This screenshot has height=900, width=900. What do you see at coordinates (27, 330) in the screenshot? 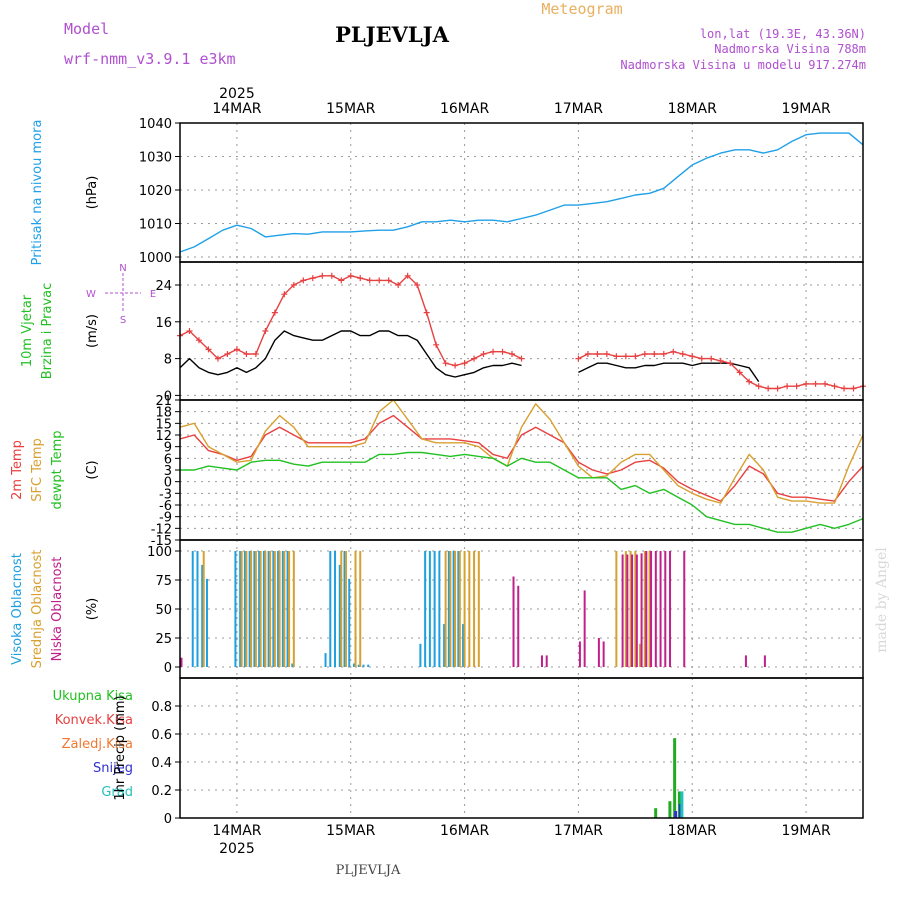
I see `ylabel-wind: 10m Vjetar` at bounding box center [27, 330].